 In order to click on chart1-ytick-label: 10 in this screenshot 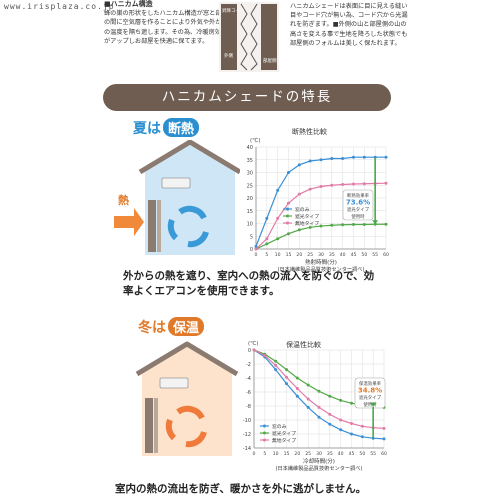, I will do `click(250, 225)`.